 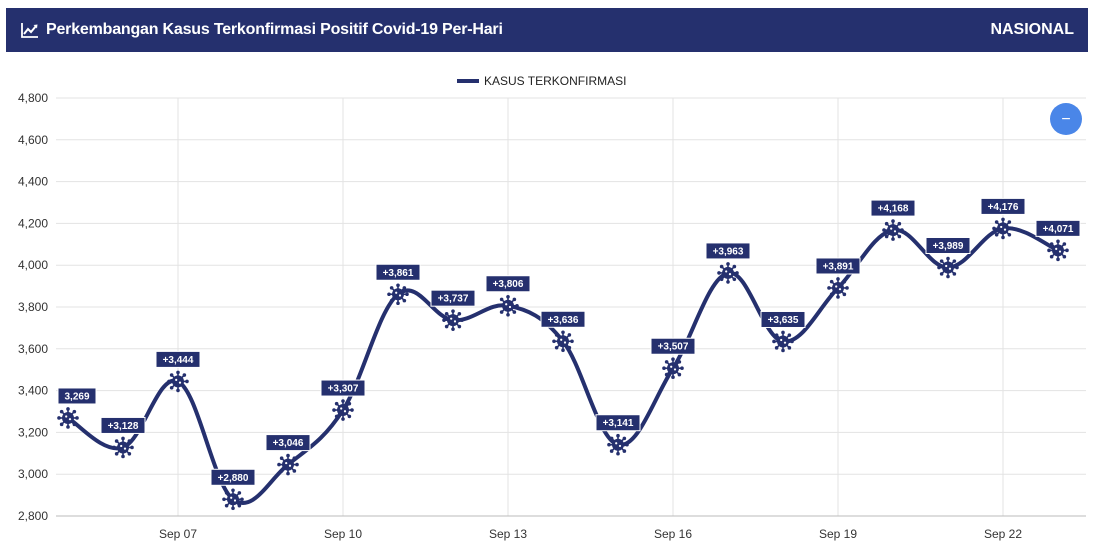 I want to click on y-tick-label: 3,600, so click(x=33, y=349).